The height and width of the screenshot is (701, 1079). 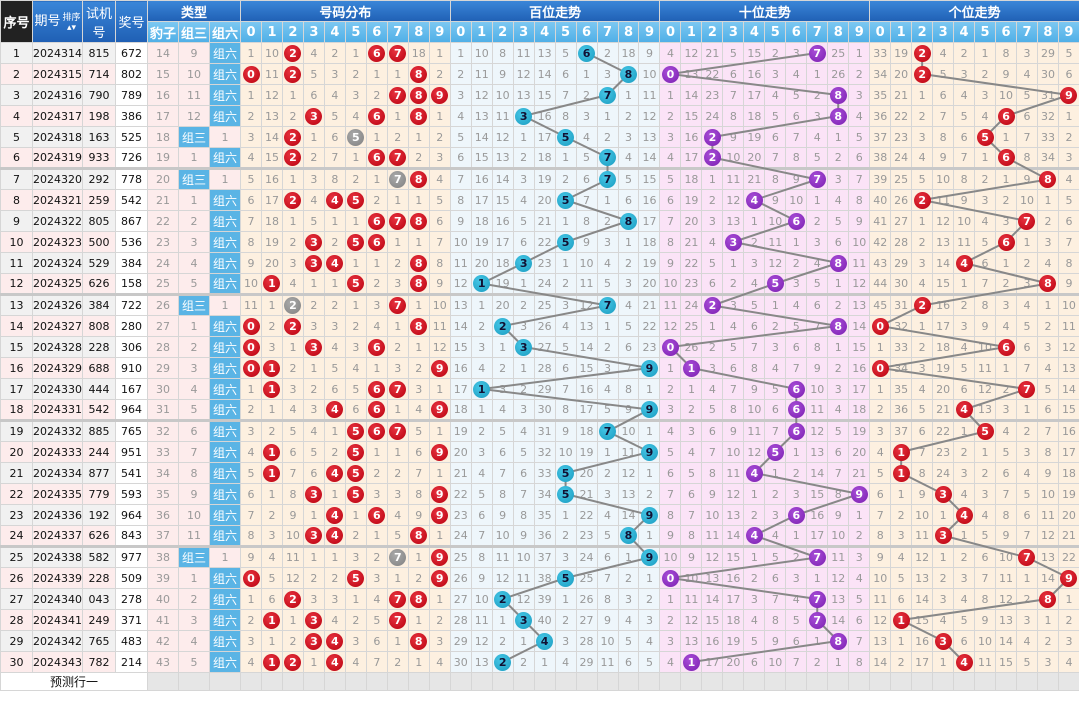 I want to click on dist-ball: 3, so click(x=314, y=116).